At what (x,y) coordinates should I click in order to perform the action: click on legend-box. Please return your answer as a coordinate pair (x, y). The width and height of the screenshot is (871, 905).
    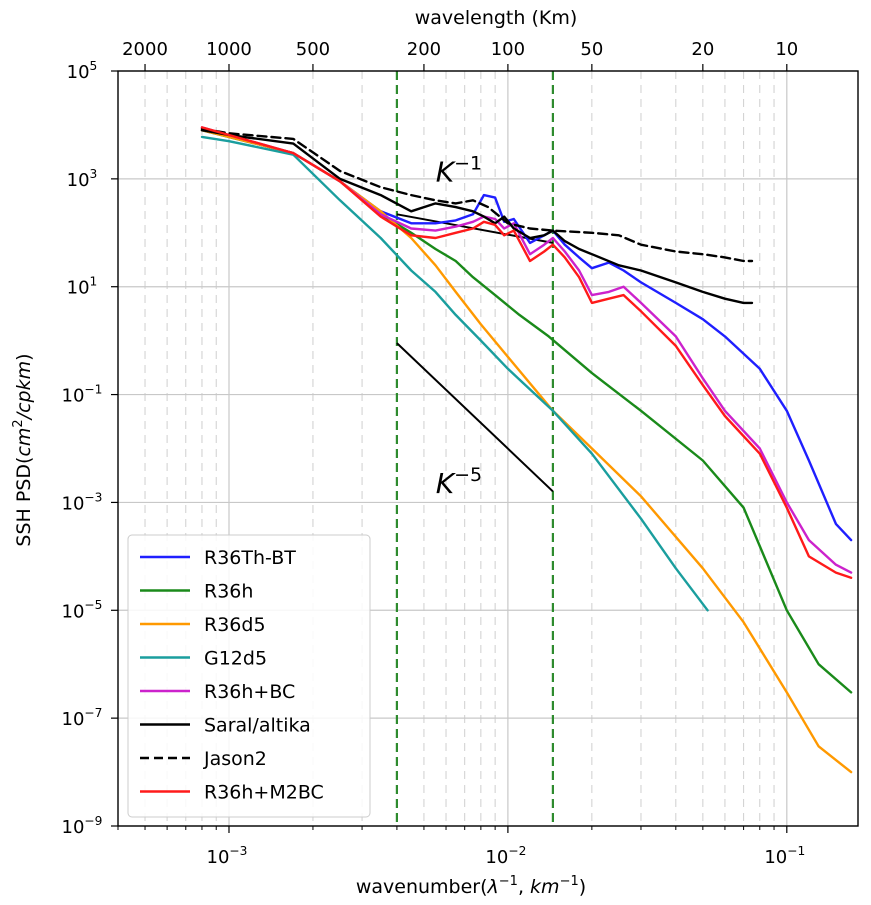
    Looking at the image, I should click on (249, 676).